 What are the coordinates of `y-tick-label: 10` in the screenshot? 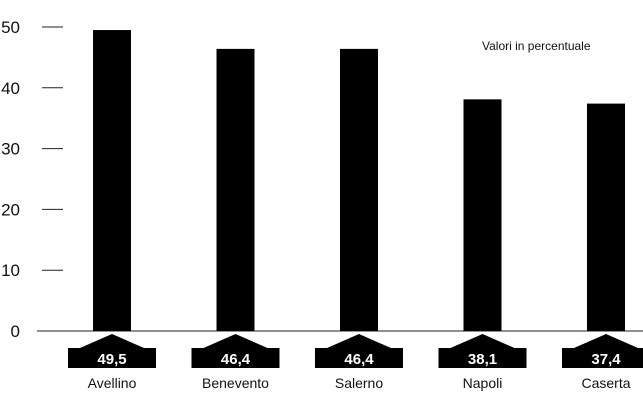 It's located at (10, 270).